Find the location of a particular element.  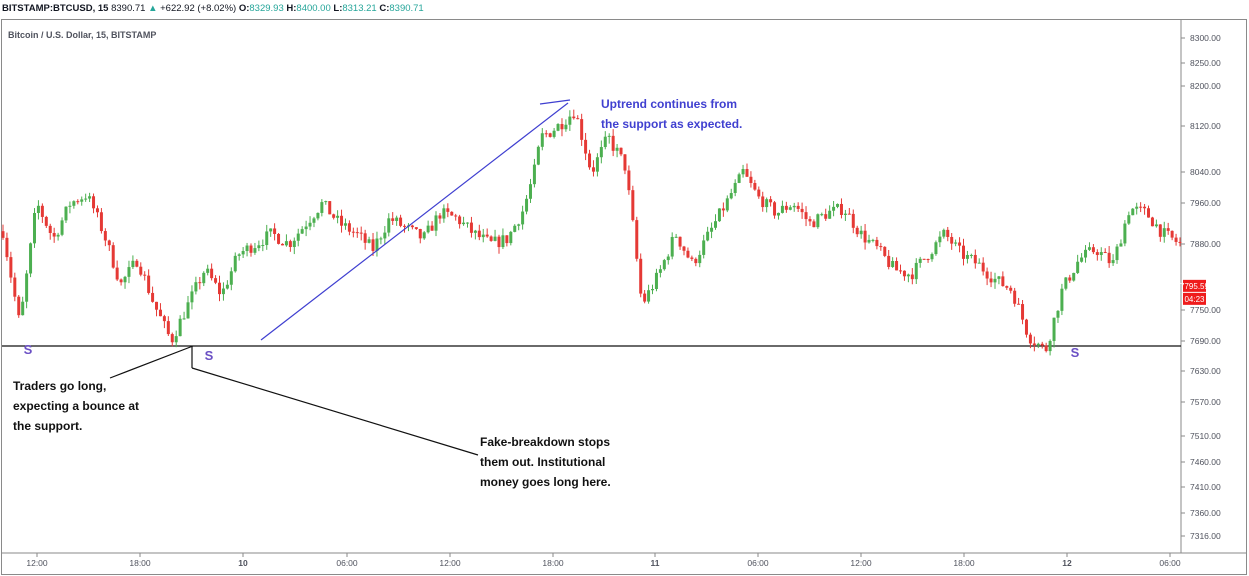

symbol-label: BITSTAMP:BTCUSD, 15 is located at coordinates (55, 8).